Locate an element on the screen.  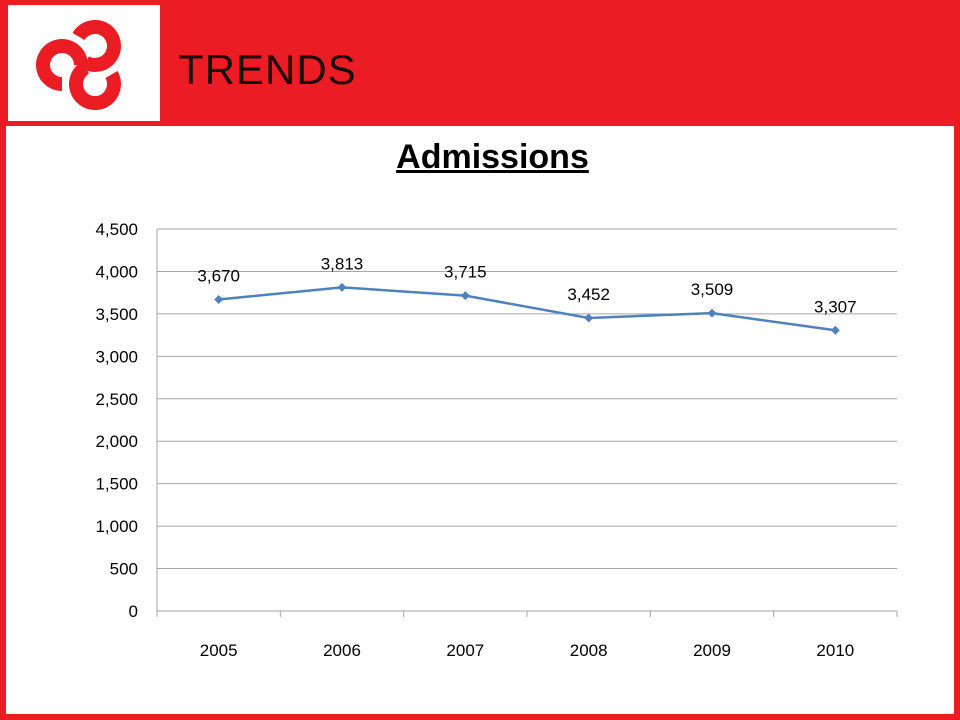
y-tick-label: 3,000 is located at coordinates (116, 356).